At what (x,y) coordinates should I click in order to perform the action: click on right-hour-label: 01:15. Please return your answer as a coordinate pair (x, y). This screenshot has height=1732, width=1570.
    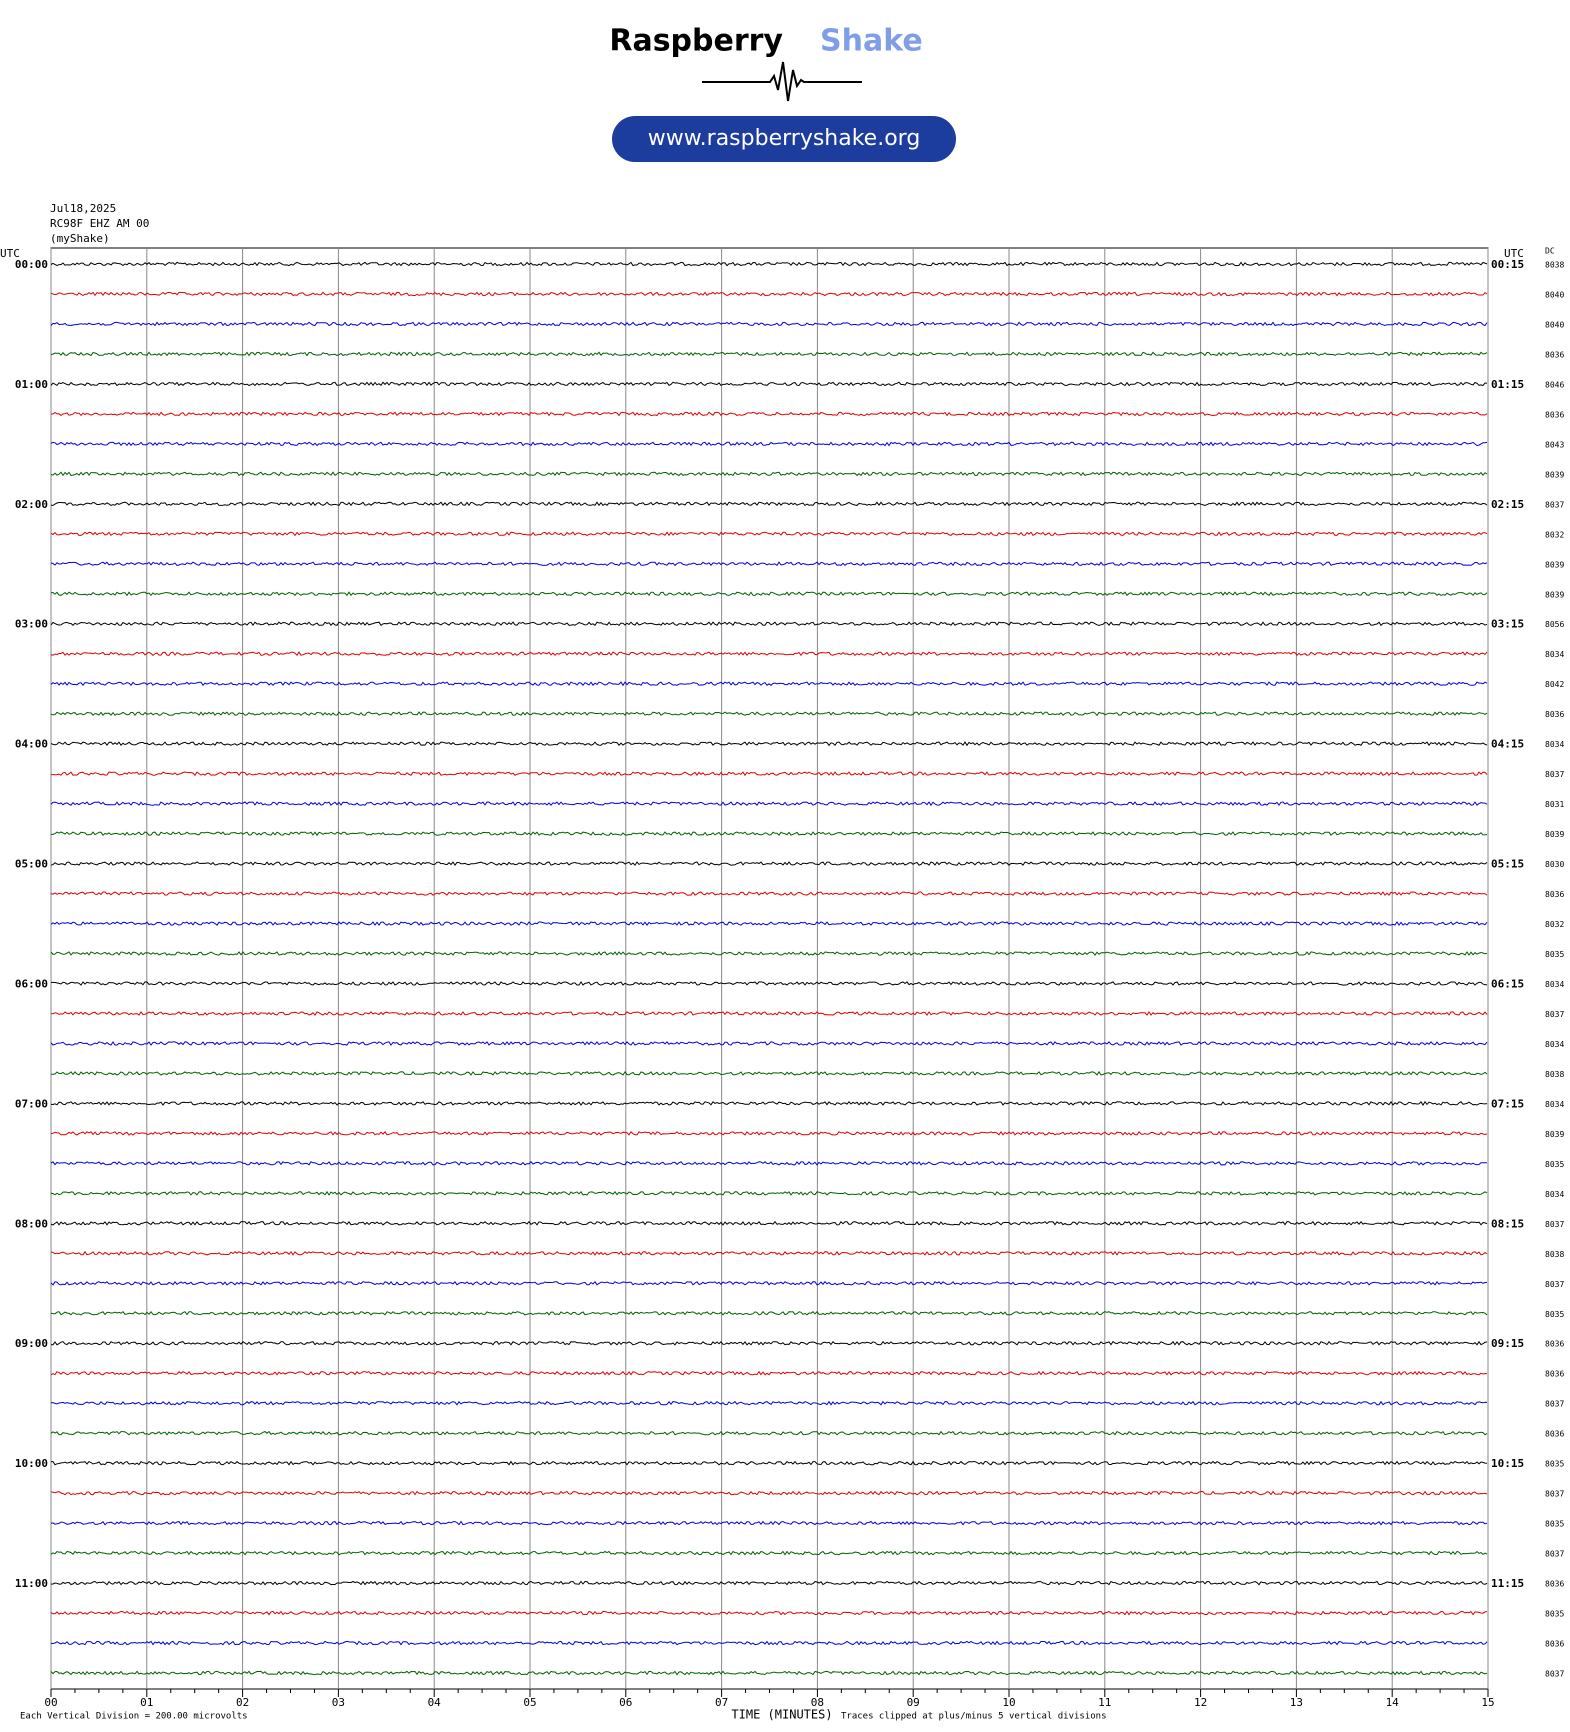
    Looking at the image, I should click on (1507, 384).